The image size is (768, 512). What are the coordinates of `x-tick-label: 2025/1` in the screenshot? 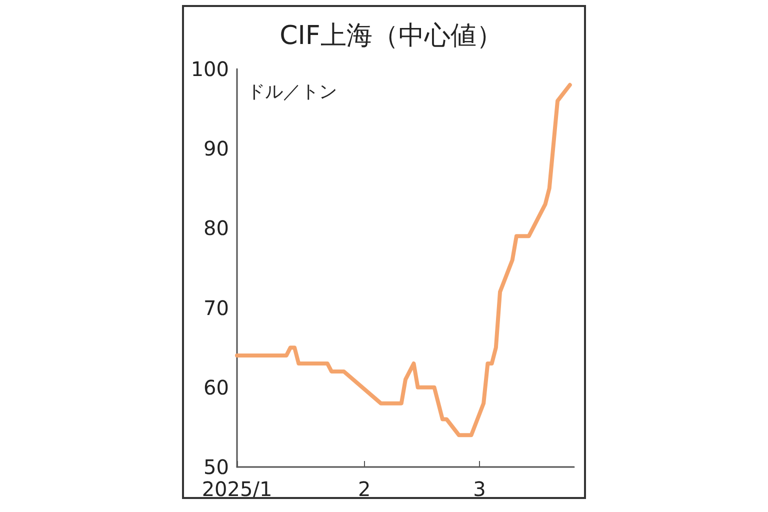 It's located at (237, 489).